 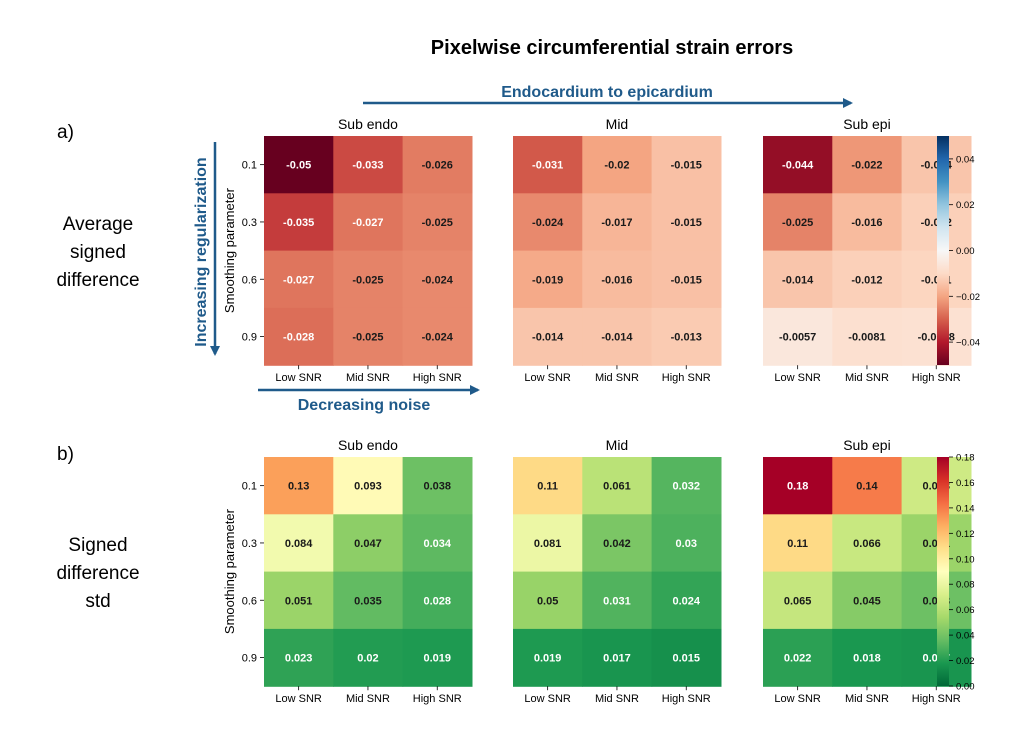 I want to click on cell-value-label: -0.031, so click(x=547, y=166).